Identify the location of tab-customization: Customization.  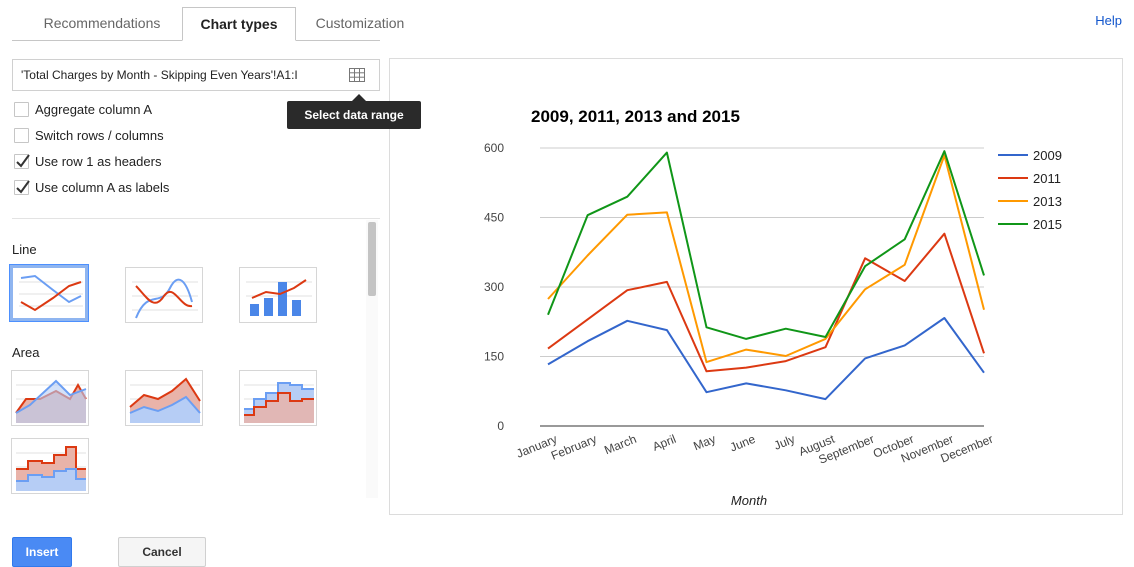
(360, 23).